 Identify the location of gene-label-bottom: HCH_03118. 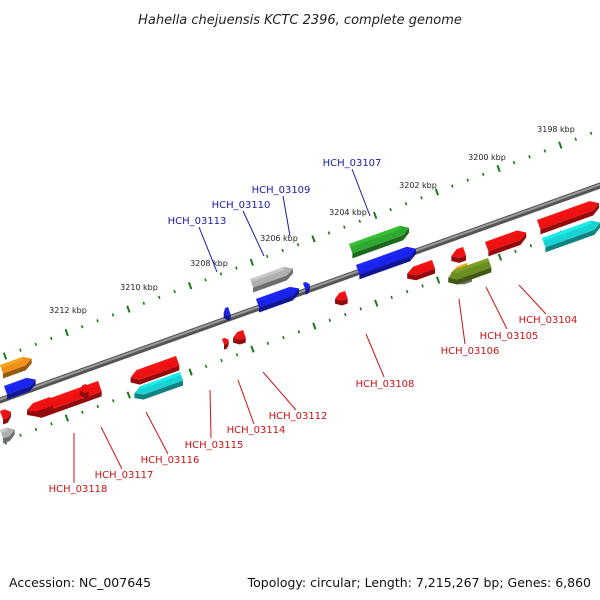
(78, 489).